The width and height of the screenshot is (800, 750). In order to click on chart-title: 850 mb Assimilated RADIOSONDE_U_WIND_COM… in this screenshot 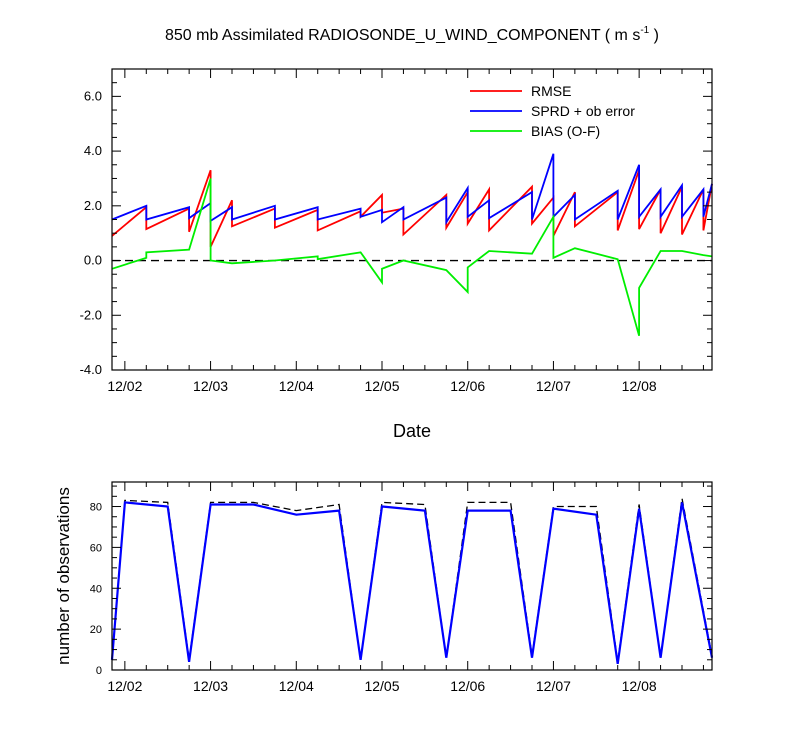, I will do `click(412, 34)`.